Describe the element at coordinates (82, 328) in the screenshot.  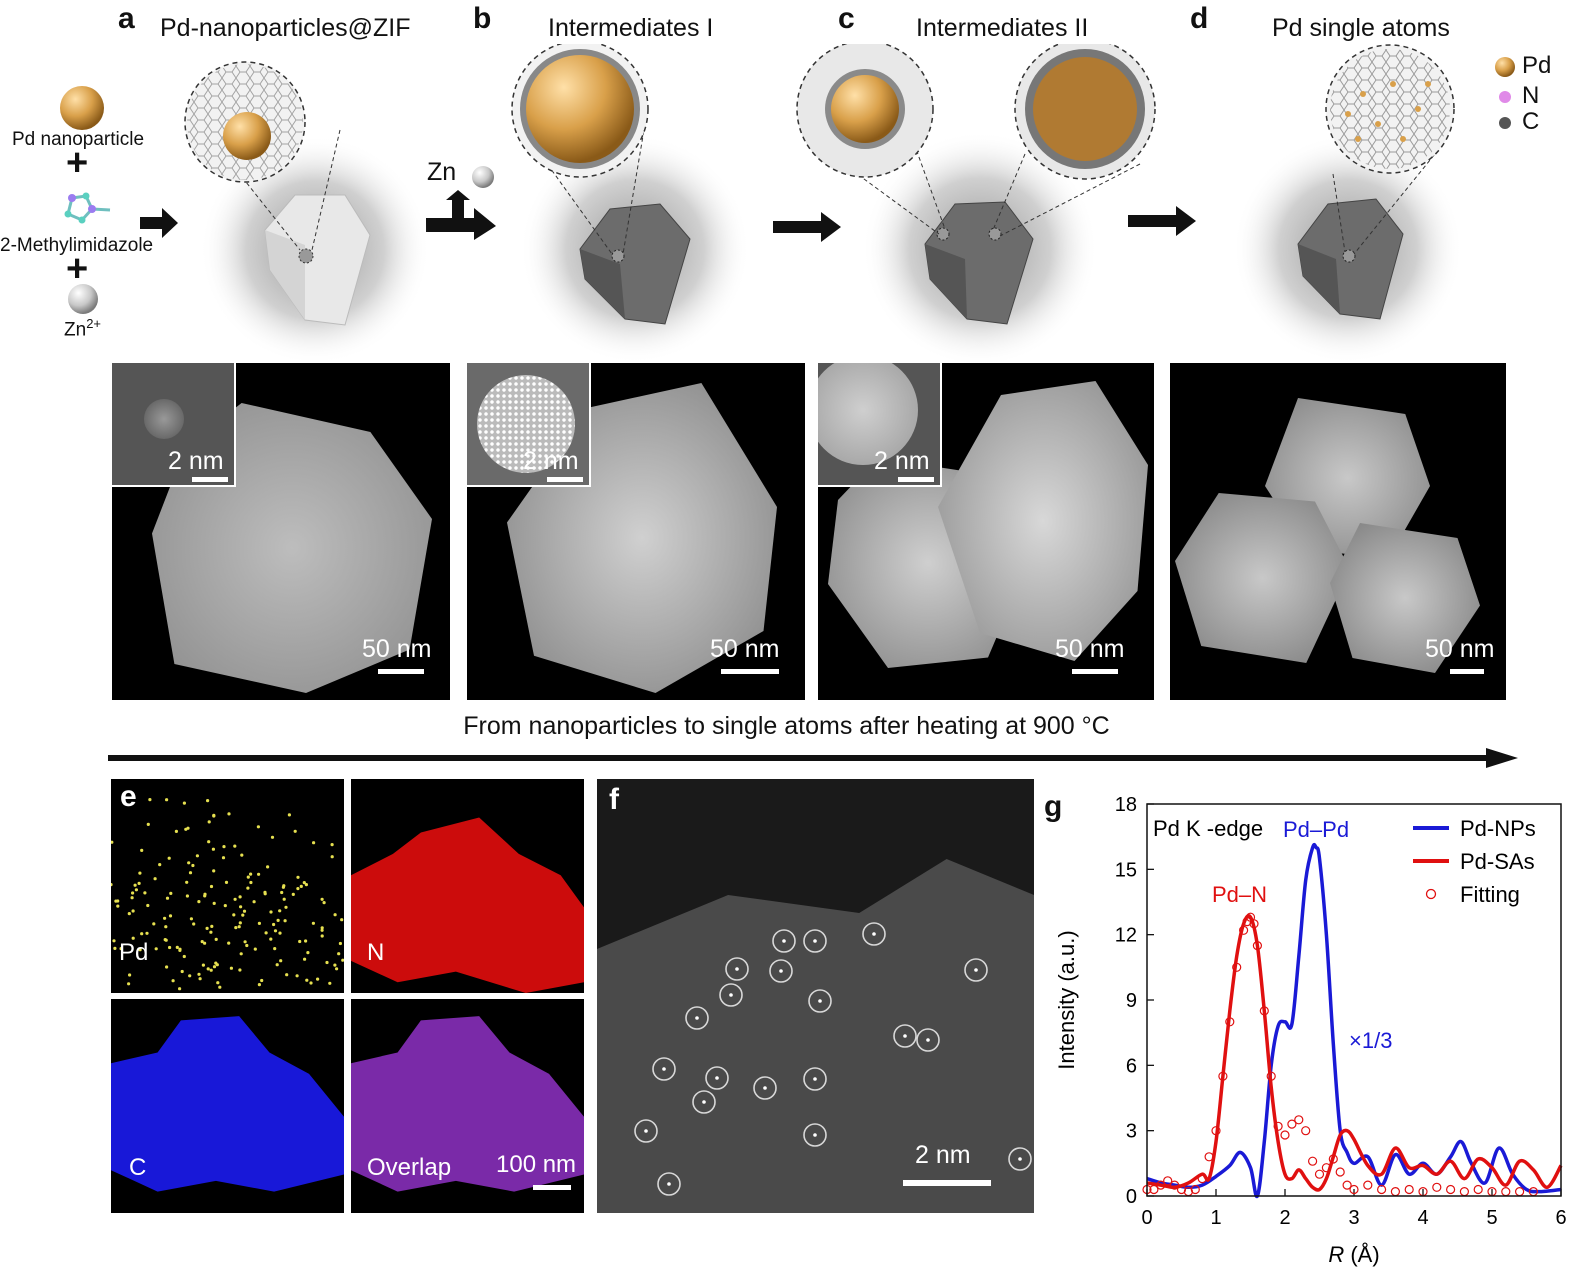
I see `reactant-zn-ion: Zn2+` at that location.